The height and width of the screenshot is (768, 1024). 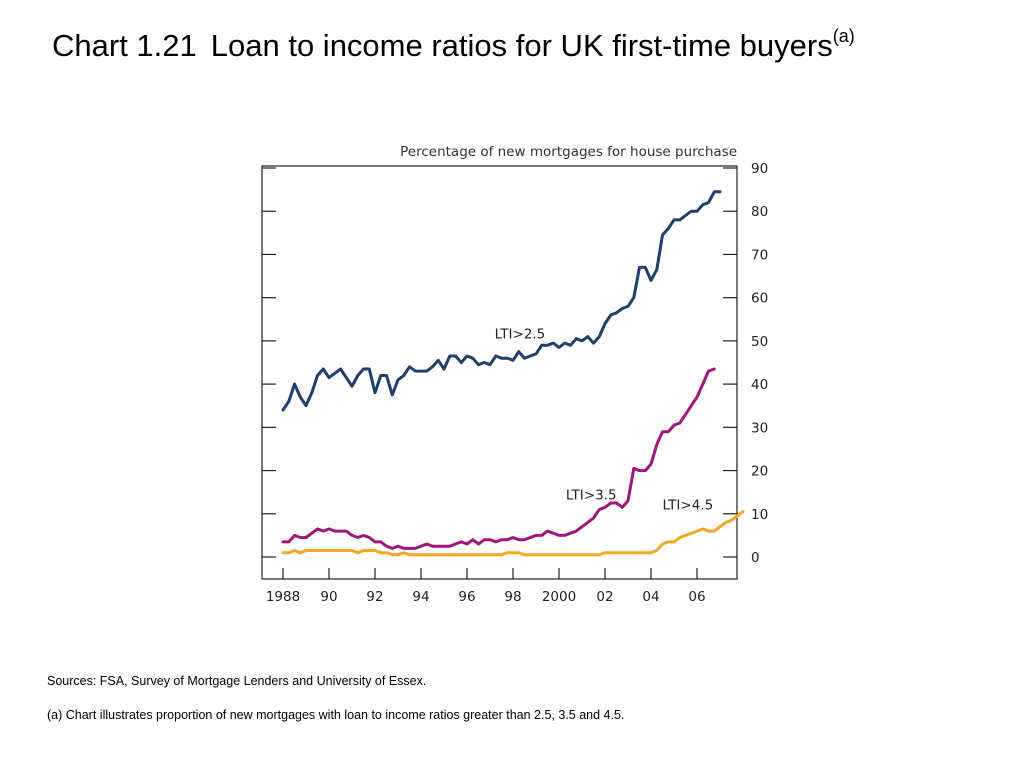 What do you see at coordinates (591, 496) in the screenshot?
I see `series-label-2: LTI>3.5` at bounding box center [591, 496].